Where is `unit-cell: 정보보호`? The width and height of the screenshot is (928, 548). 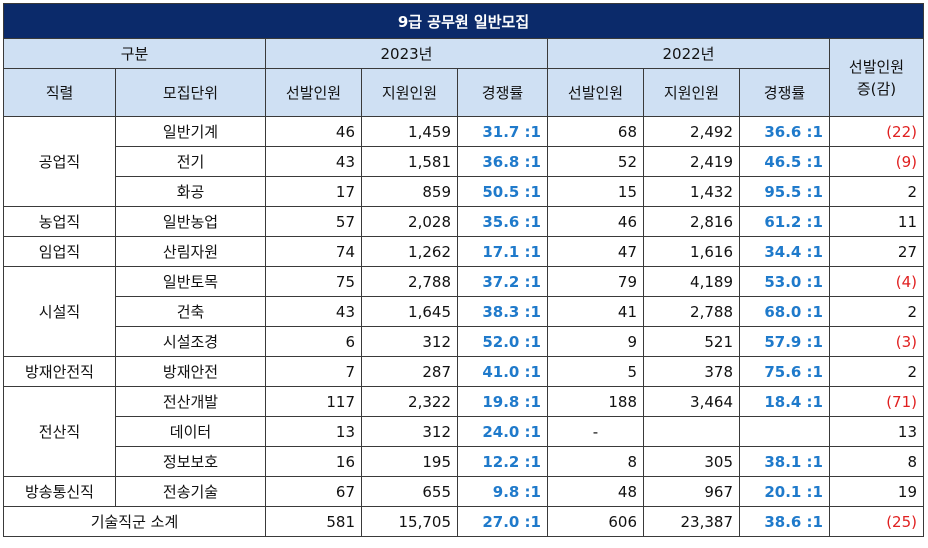
unit-cell: 정보보호 is located at coordinates (190, 461).